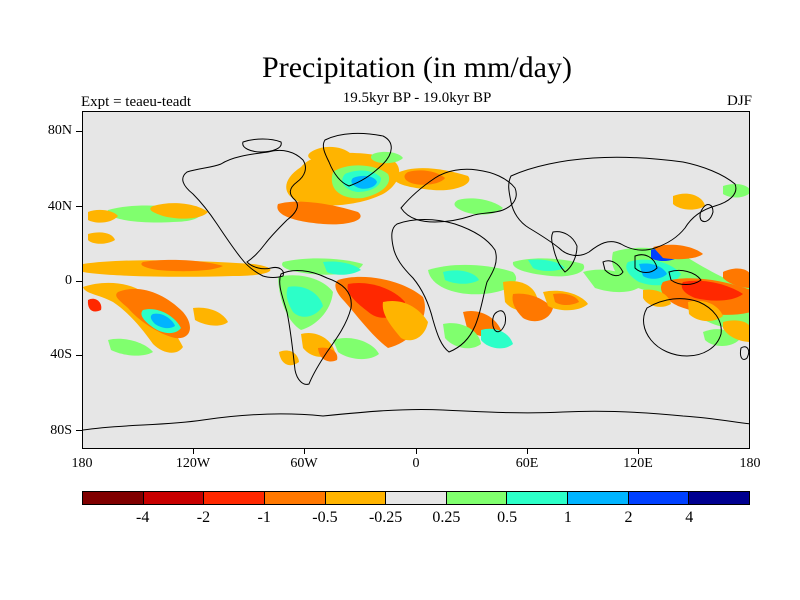 The width and height of the screenshot is (800, 600). What do you see at coordinates (739, 101) in the screenshot?
I see `season-label: DJF` at bounding box center [739, 101].